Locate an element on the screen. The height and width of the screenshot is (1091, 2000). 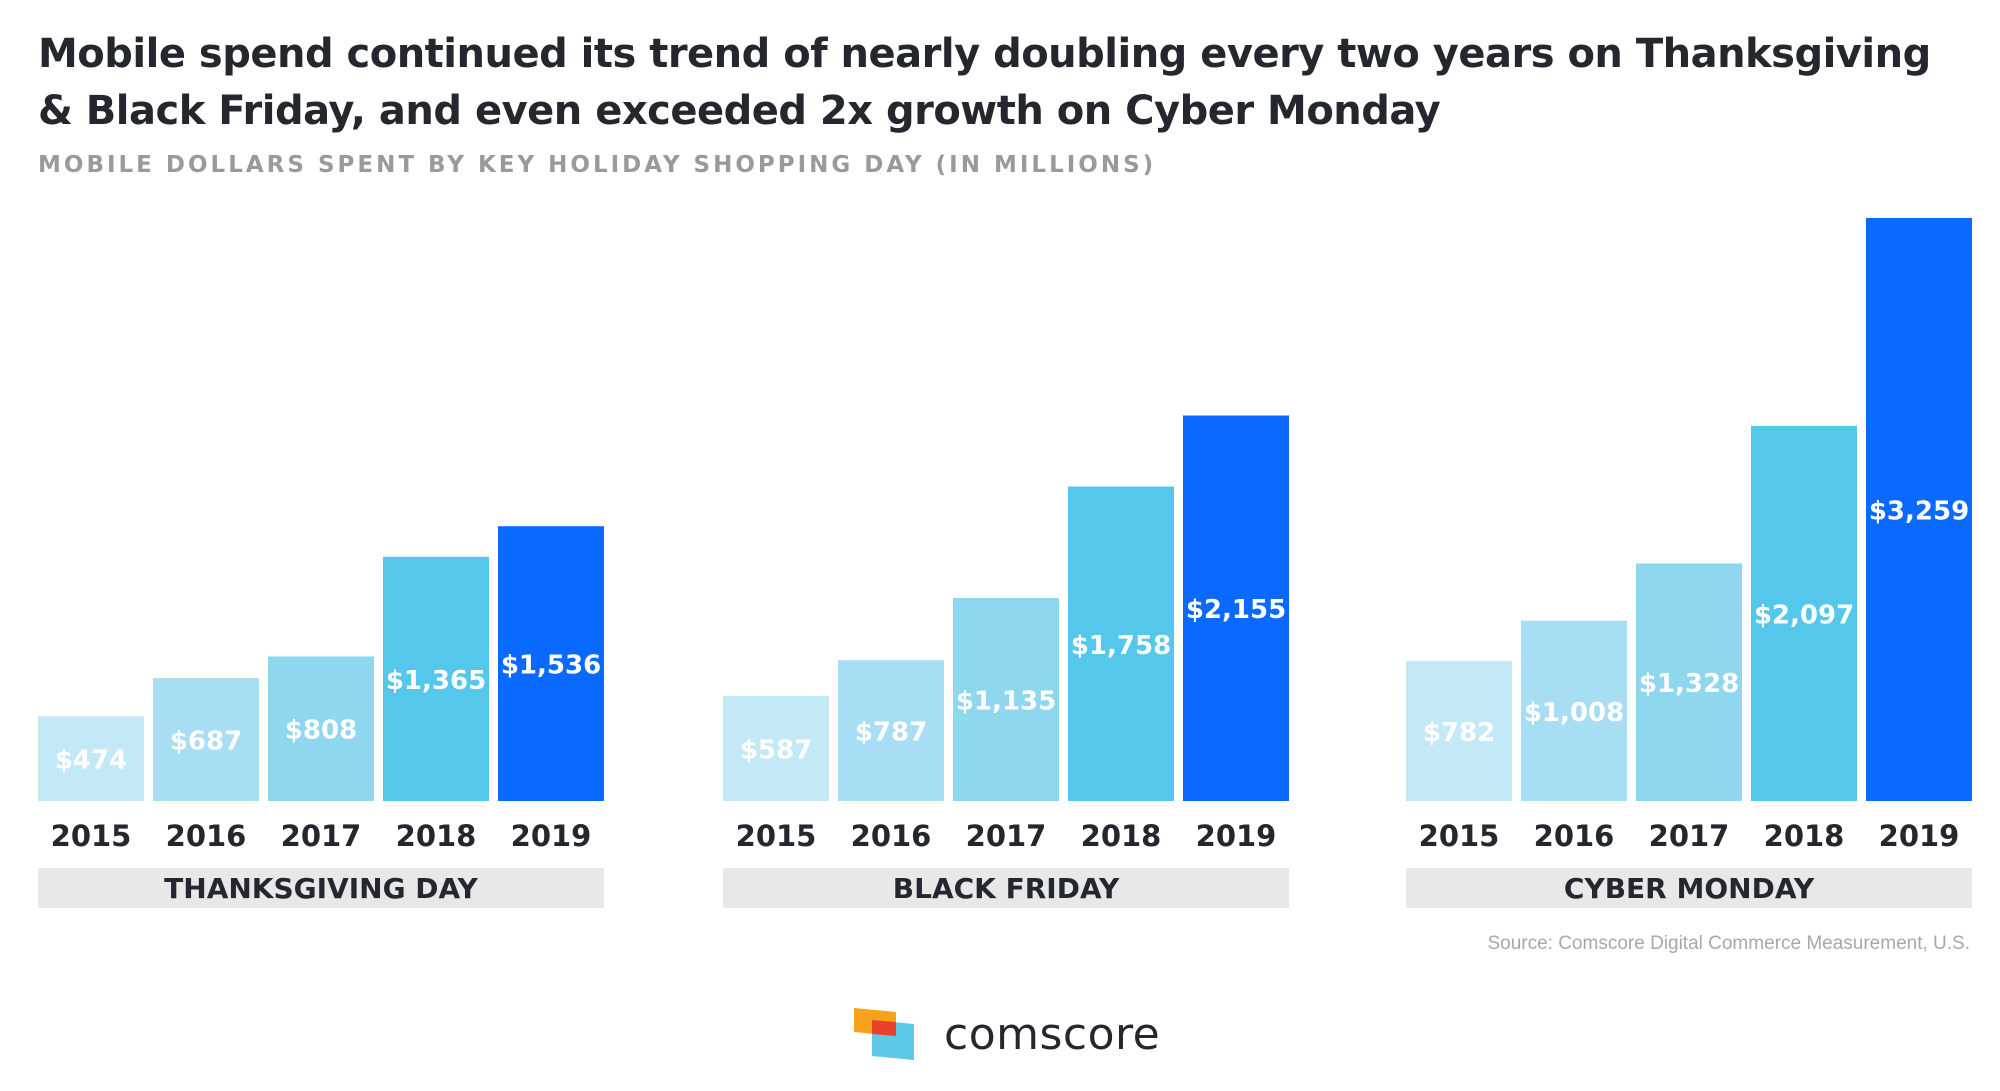
bar-value-label: $787 is located at coordinates (891, 733).